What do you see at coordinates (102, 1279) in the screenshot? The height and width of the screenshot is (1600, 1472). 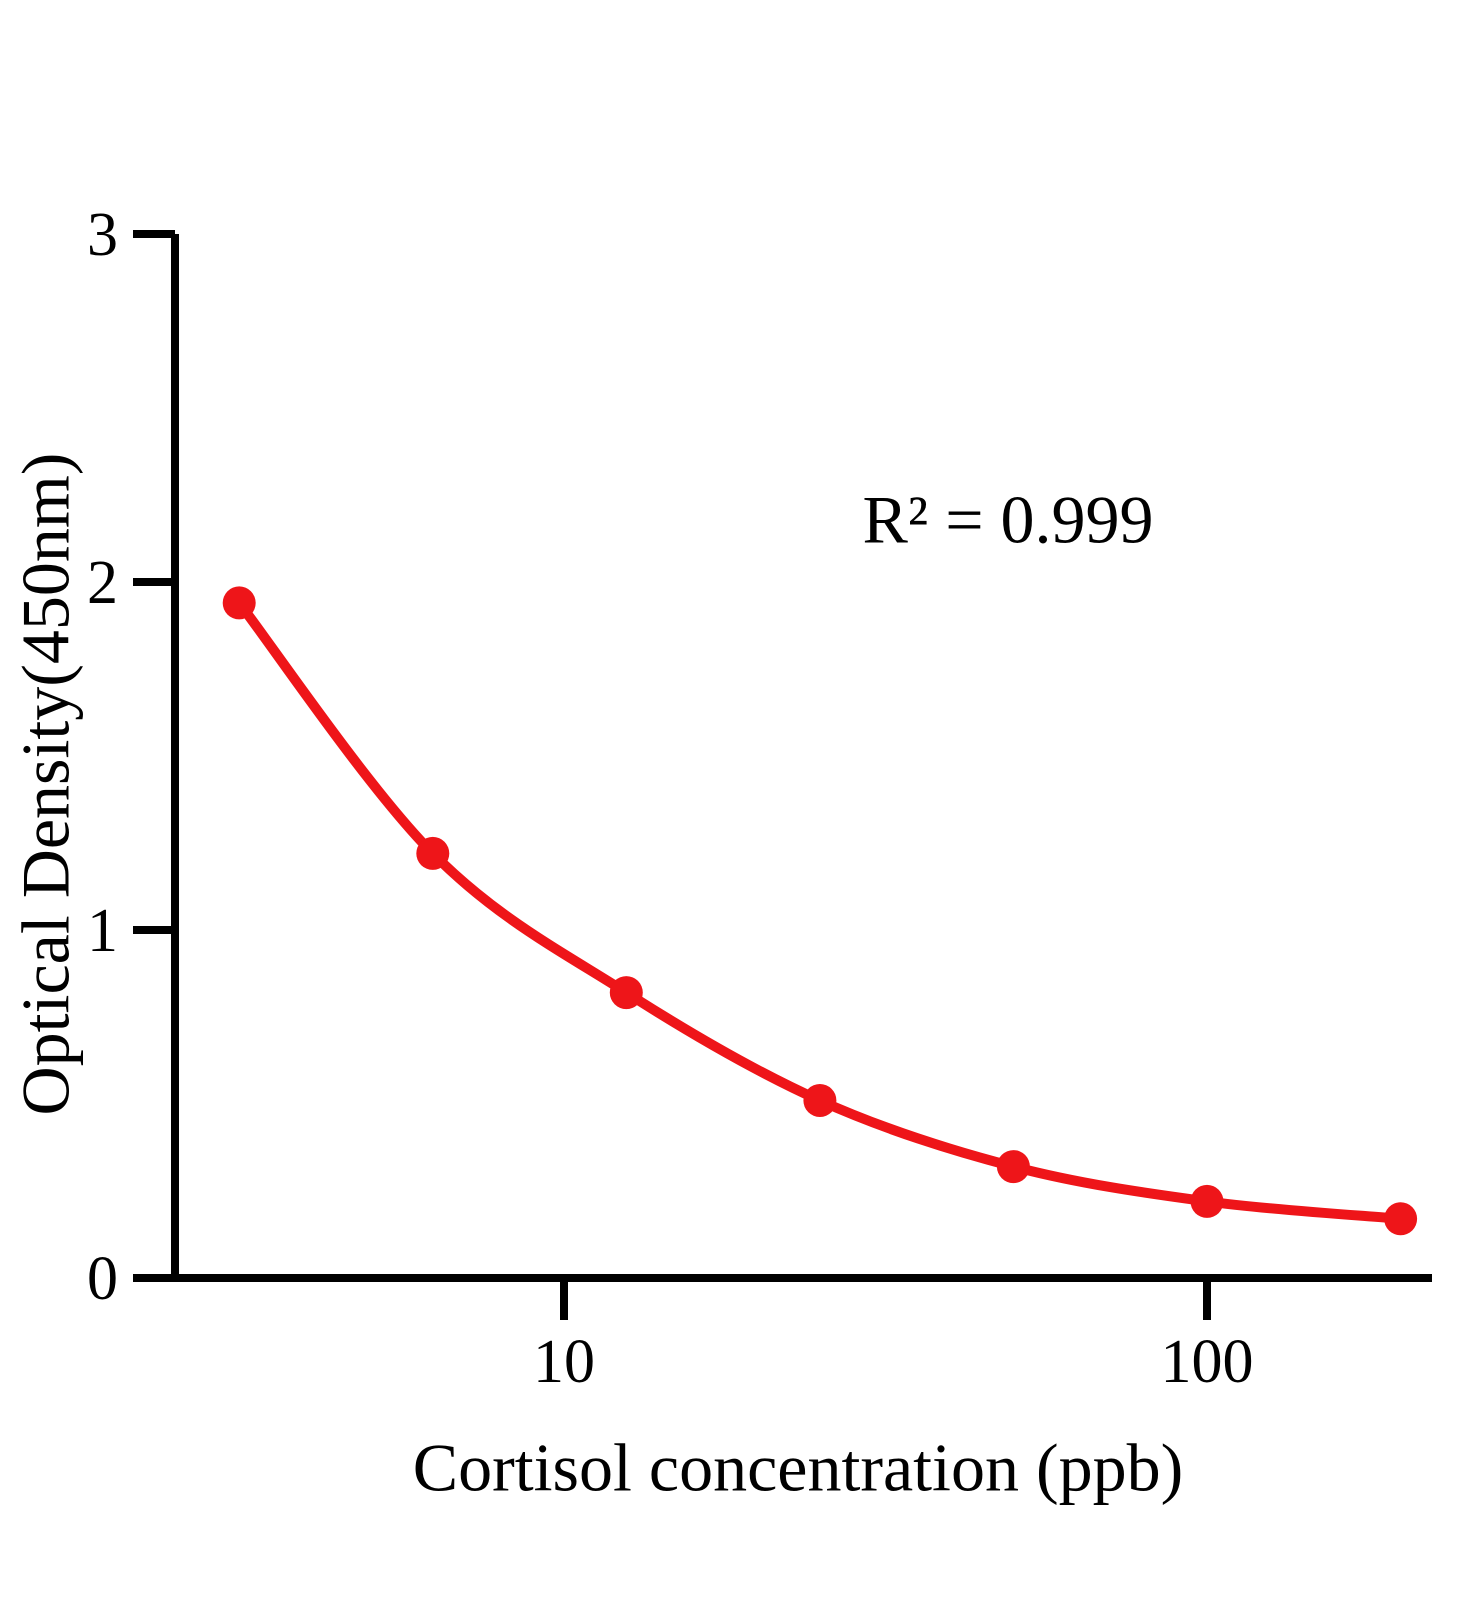 I see `y-axis-tick-label: 0` at bounding box center [102, 1279].